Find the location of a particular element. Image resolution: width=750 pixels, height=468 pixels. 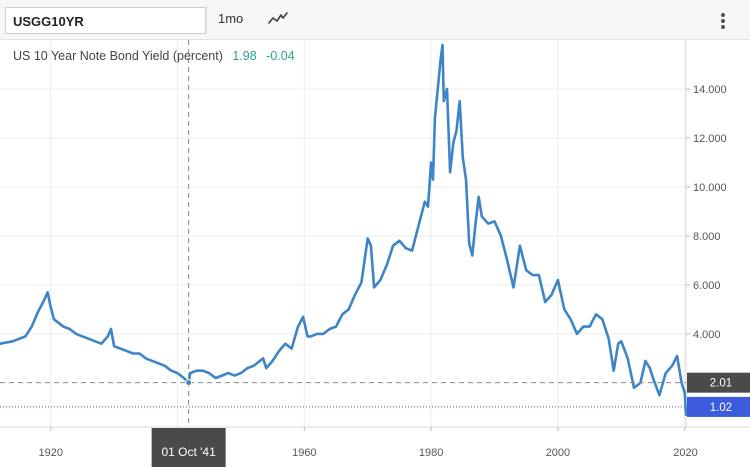

legend-last-value: 1.98 is located at coordinates (244, 56).